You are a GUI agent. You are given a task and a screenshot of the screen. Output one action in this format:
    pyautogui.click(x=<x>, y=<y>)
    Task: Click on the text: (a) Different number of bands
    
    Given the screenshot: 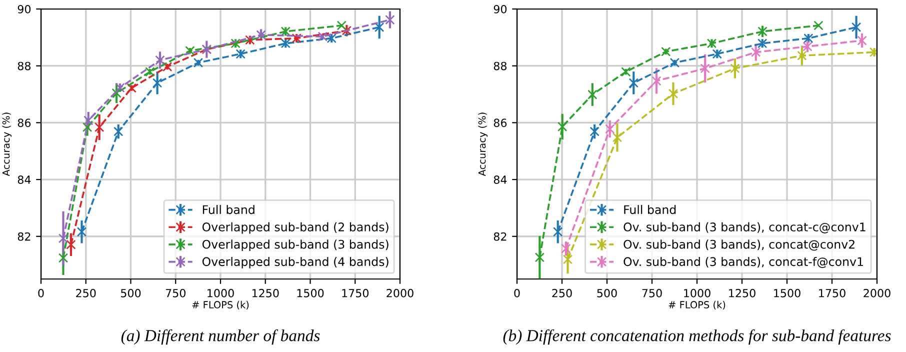 What is the action you would take?
    pyautogui.click(x=220, y=337)
    